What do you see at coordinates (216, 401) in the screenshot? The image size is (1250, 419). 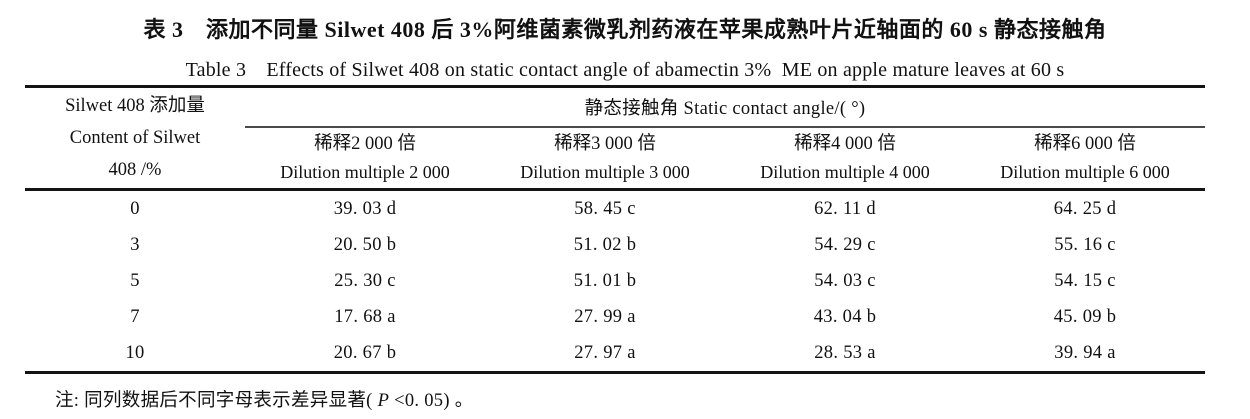 I see `footnote-prefix: 注: 同列数据后不同字母表示差异显著(` at bounding box center [216, 401].